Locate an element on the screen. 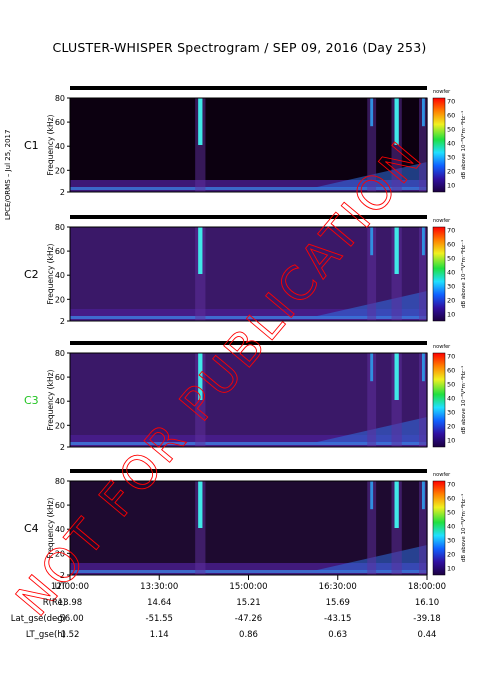 Image resolution: width=479 pixels, height=678 pixels. footer-value: 1.52 is located at coordinates (70, 635).